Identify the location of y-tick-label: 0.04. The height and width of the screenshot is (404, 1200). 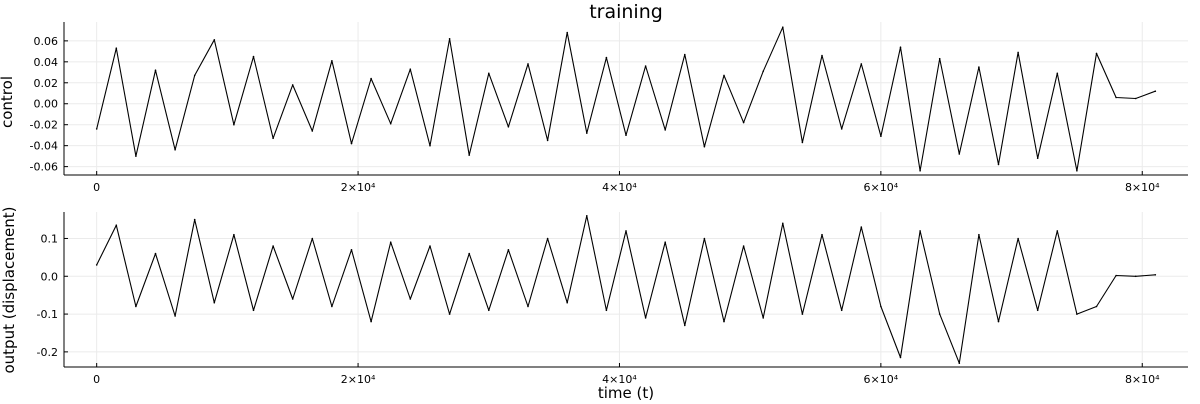
(46, 62).